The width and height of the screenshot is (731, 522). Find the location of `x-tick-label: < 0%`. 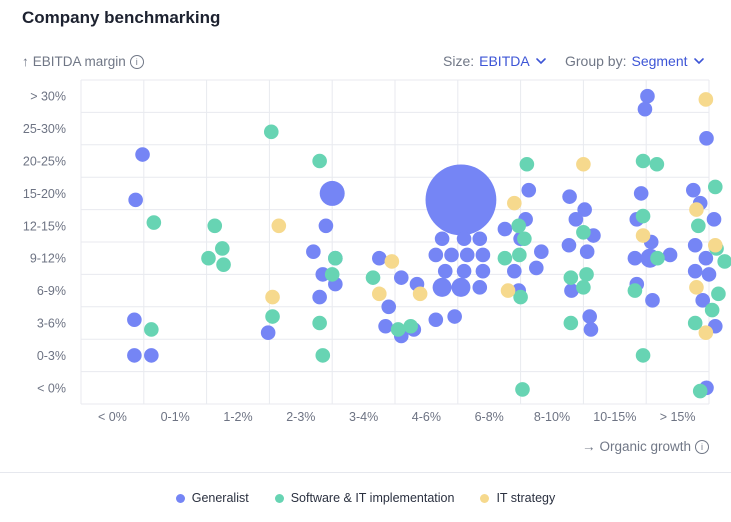

x-tick-label: < 0% is located at coordinates (112, 417).